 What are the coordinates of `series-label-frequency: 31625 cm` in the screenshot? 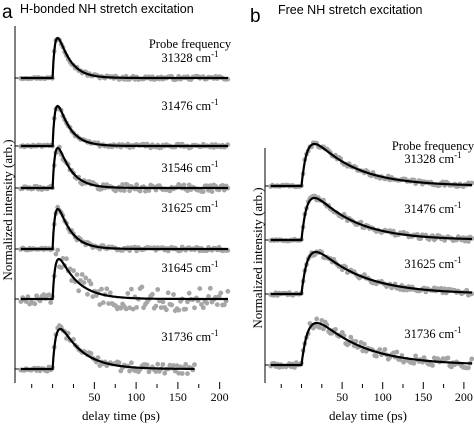 It's located at (186, 208).